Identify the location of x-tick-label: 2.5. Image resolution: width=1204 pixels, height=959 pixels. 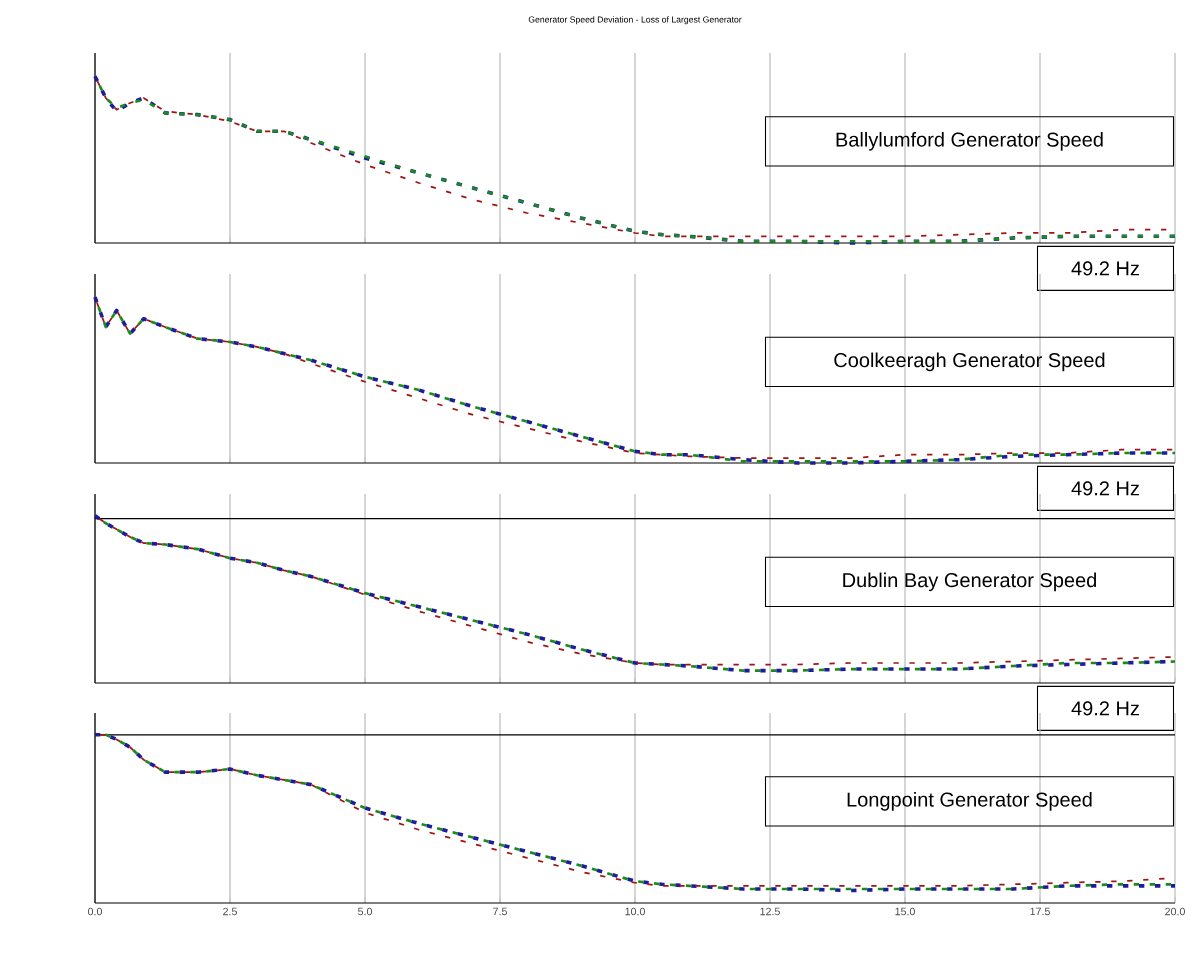
(230, 911).